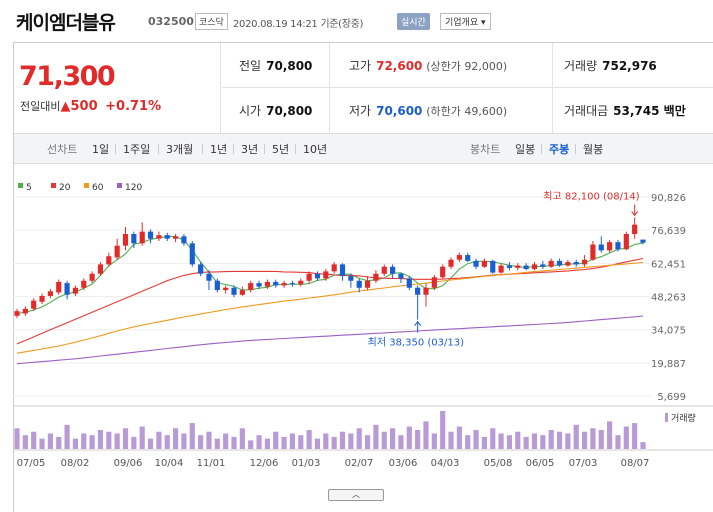  Describe the element at coordinates (413, 21) in the screenshot. I see `realtime-button: 실시간` at that location.